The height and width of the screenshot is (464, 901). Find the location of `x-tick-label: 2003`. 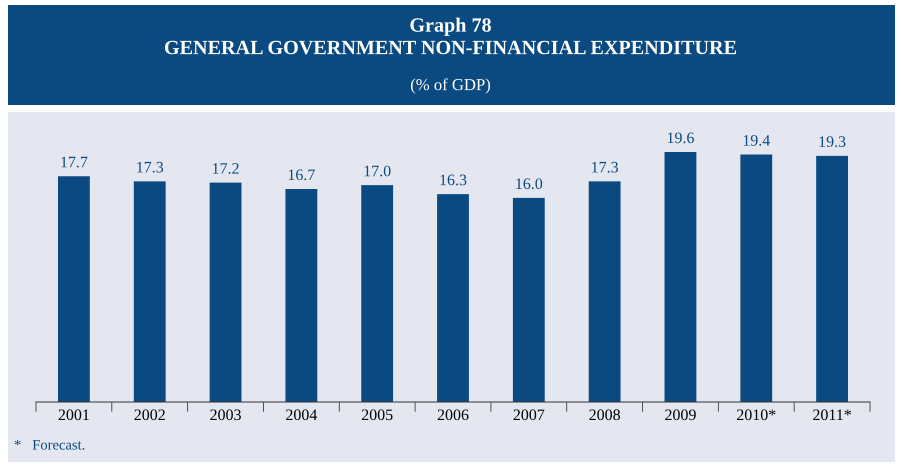

x-tick-label: 2003 is located at coordinates (225, 414).